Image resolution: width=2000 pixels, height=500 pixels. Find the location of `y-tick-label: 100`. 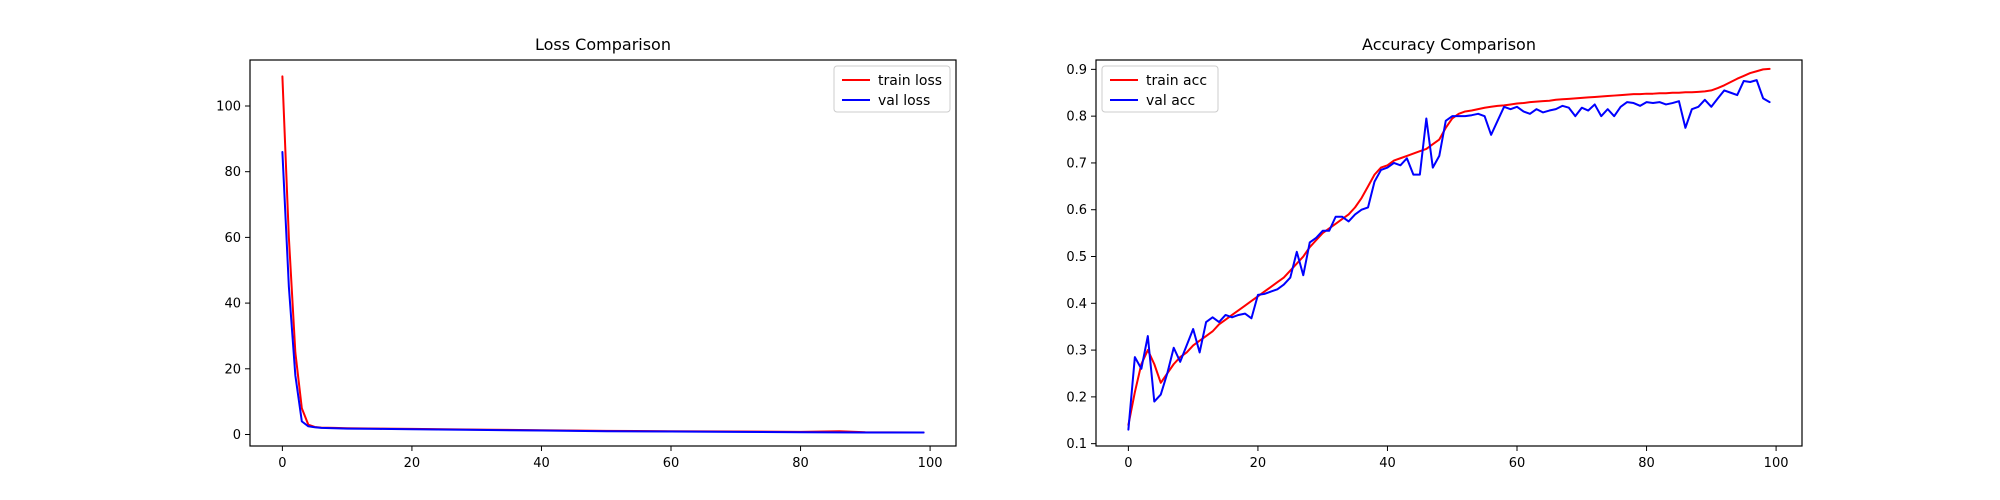

y-tick-label: 100 is located at coordinates (228, 106).